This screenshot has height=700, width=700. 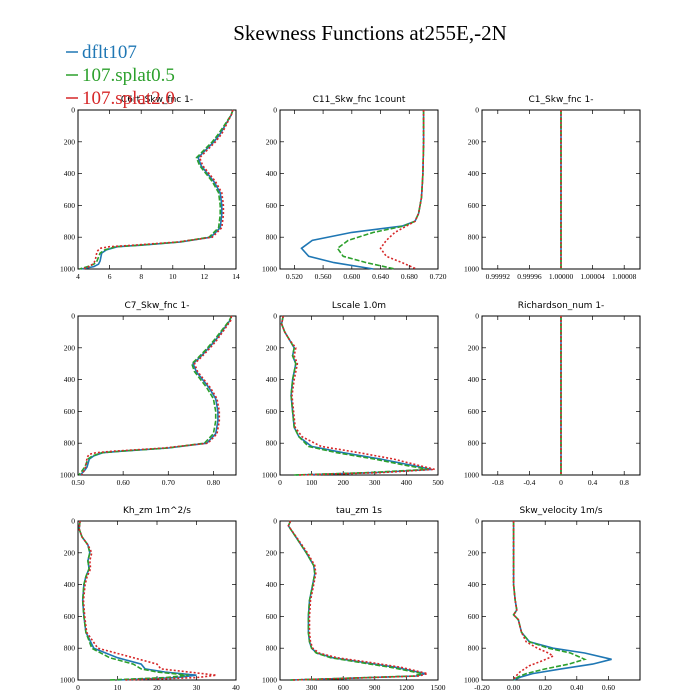 What do you see at coordinates (205, 276) in the screenshot?
I see `x-tick-label: 12` at bounding box center [205, 276].